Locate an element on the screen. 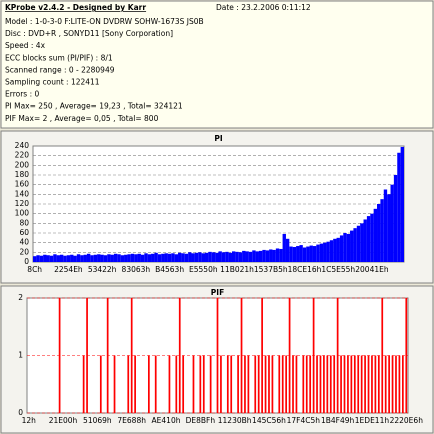  y-tick-label: 220 is located at coordinates (22, 155).